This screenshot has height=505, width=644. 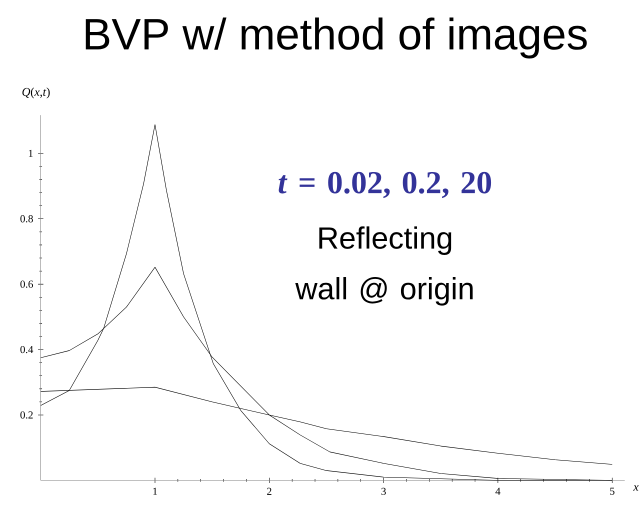 I want to click on x-tick-label: 5, so click(x=612, y=491).